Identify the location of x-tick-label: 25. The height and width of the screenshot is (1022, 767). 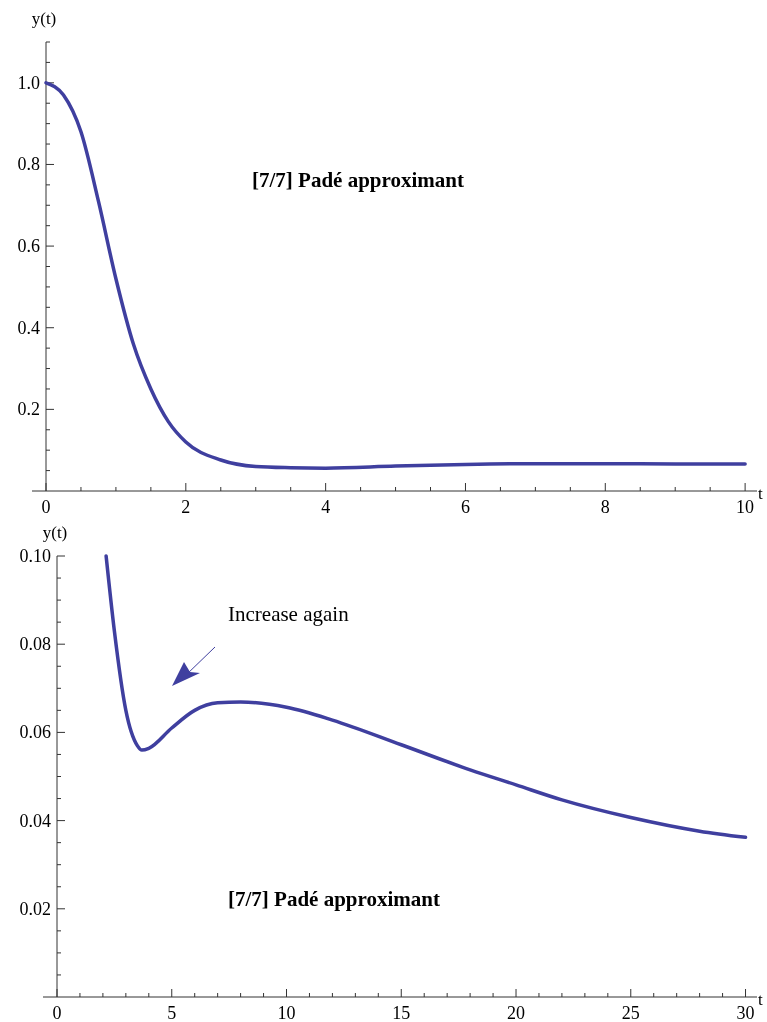
(630, 1012).